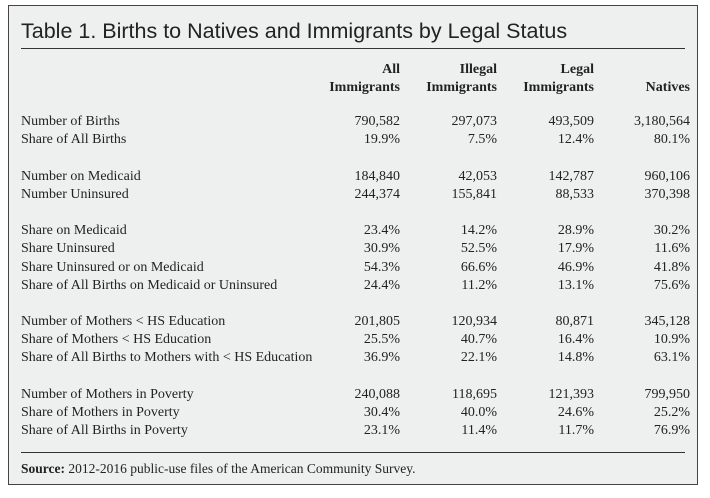 The image size is (710, 498). Describe the element at coordinates (575, 194) in the screenshot. I see `table-cell: 88,533` at that location.